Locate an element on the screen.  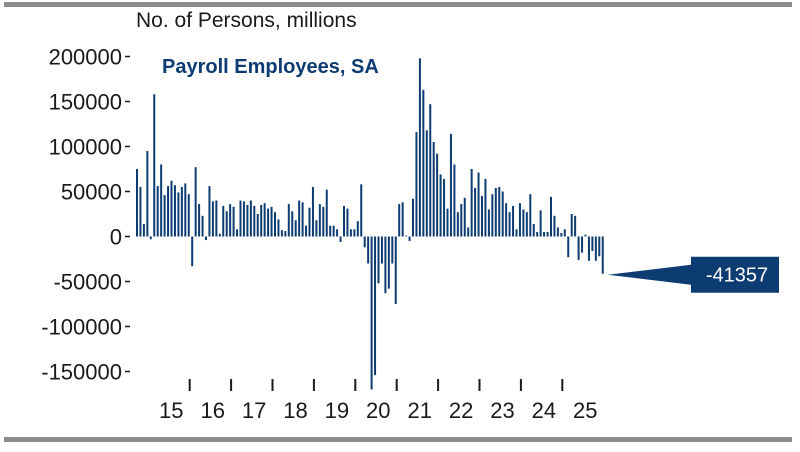
y-tick-label: -50000 is located at coordinates (87, 282).